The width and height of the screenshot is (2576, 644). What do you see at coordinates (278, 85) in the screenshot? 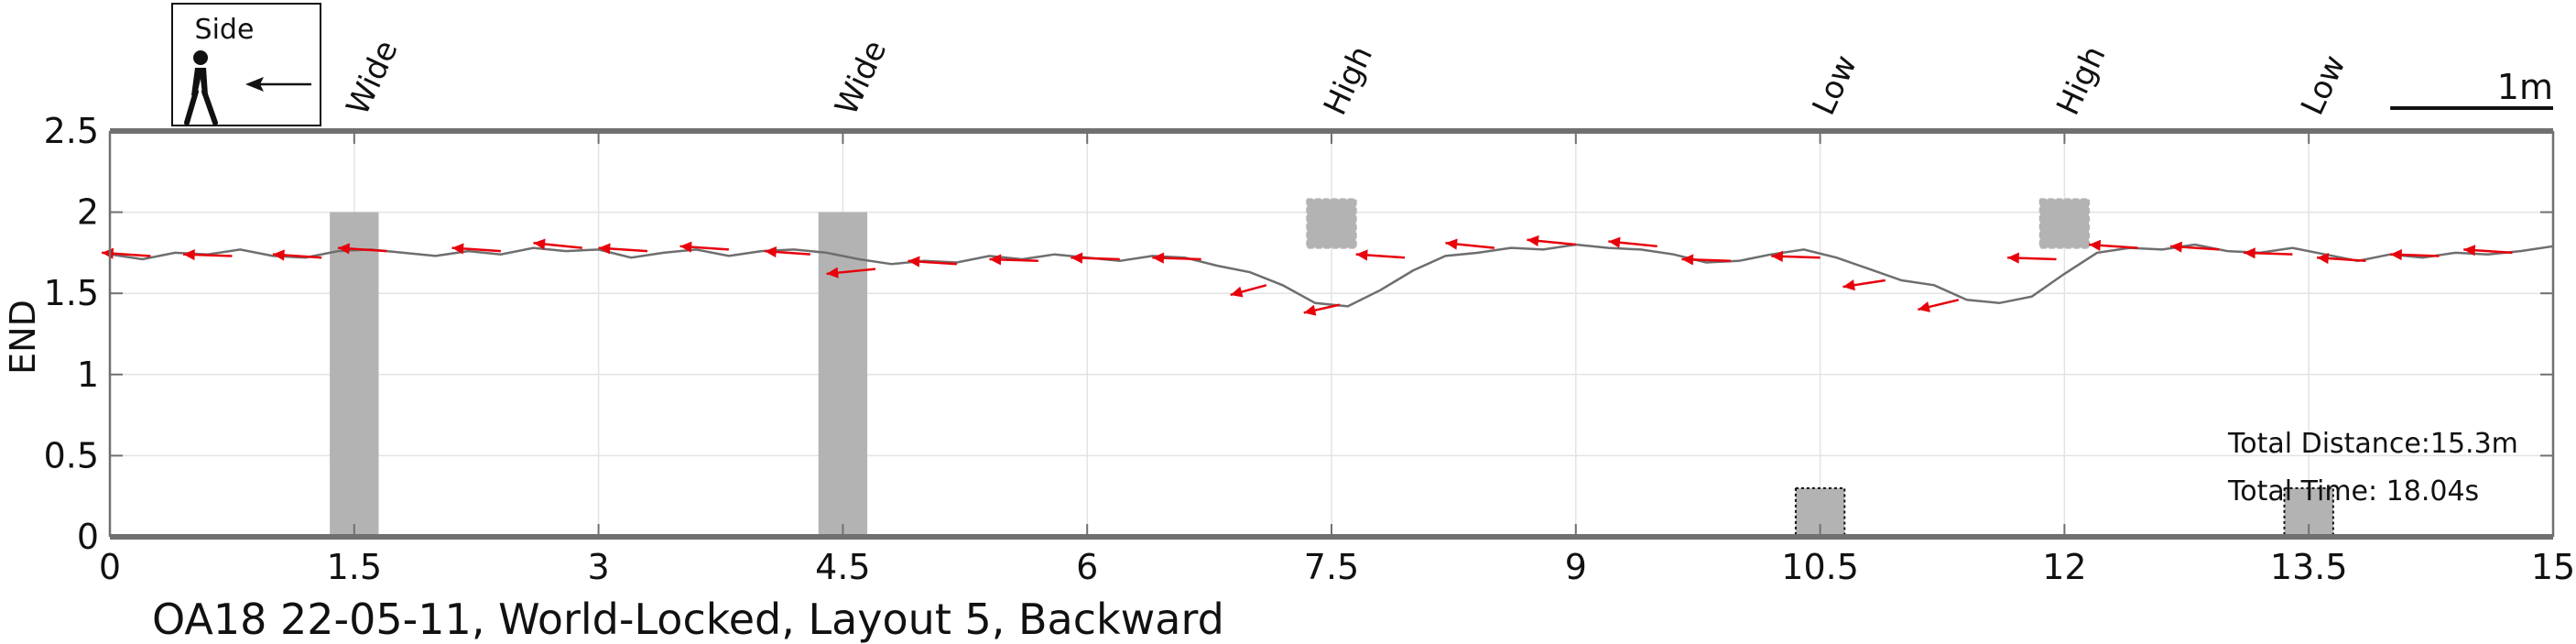
I see `arrow-left-icon` at bounding box center [278, 85].